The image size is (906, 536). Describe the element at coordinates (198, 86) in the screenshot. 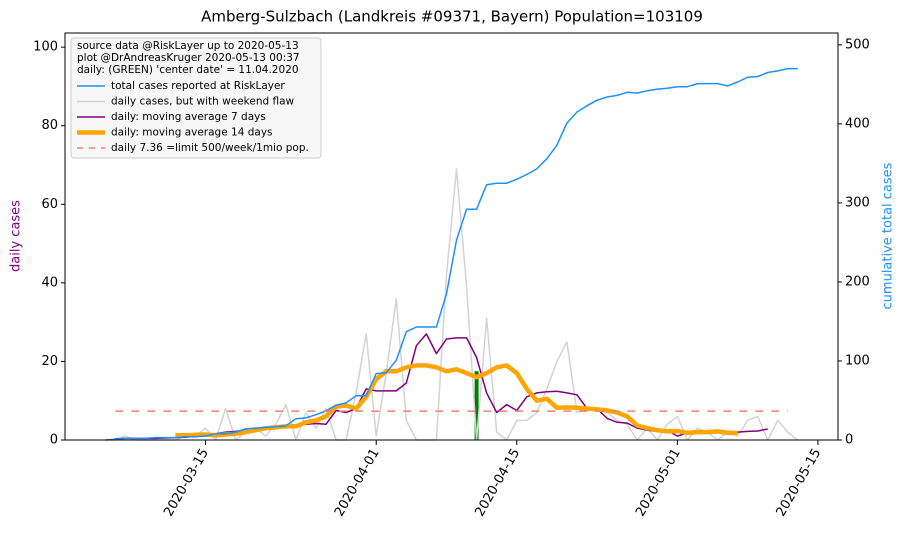

I see `legend-label: total cases reported at RiskLayer` at that location.